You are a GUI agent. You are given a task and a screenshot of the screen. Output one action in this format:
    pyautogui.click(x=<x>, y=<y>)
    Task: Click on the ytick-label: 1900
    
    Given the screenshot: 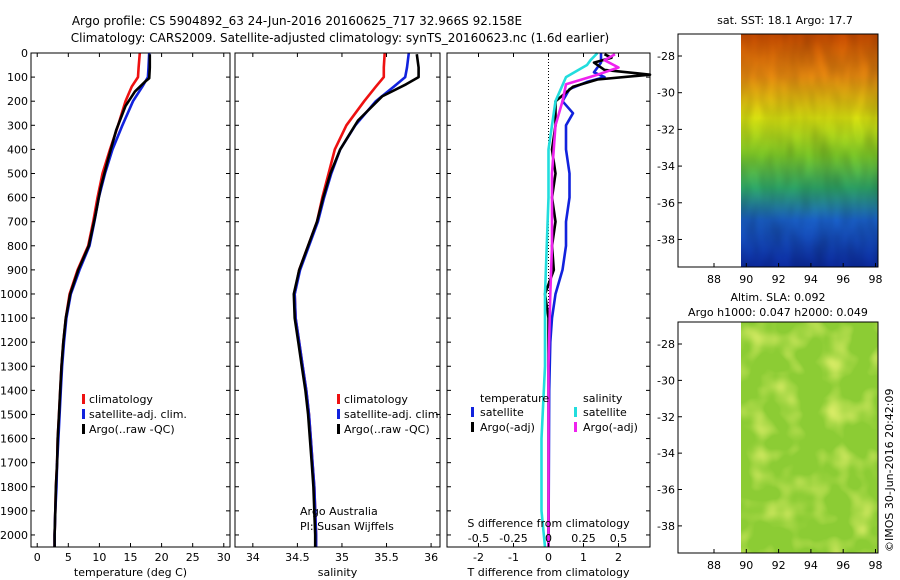 What is the action you would take?
    pyautogui.click(x=14, y=511)
    